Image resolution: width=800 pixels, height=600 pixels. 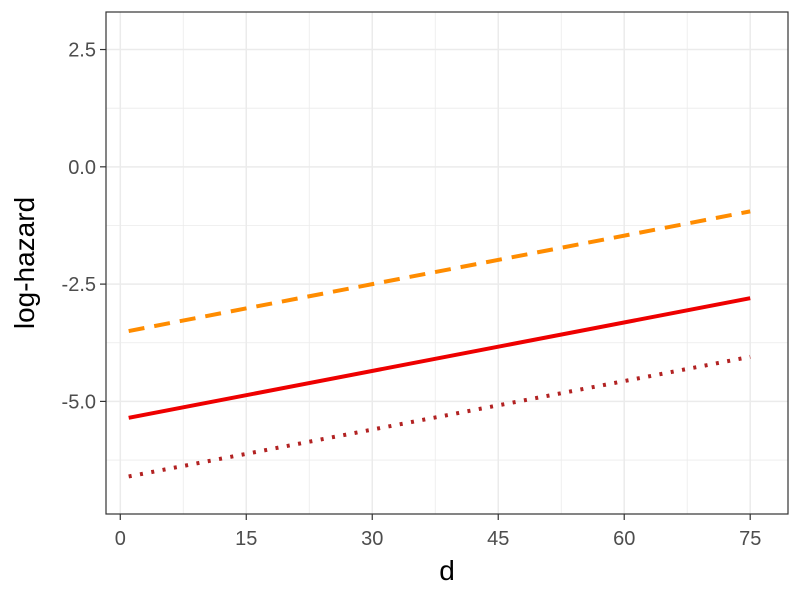 I want to click on x-tick-label: 30, so click(x=372, y=539).